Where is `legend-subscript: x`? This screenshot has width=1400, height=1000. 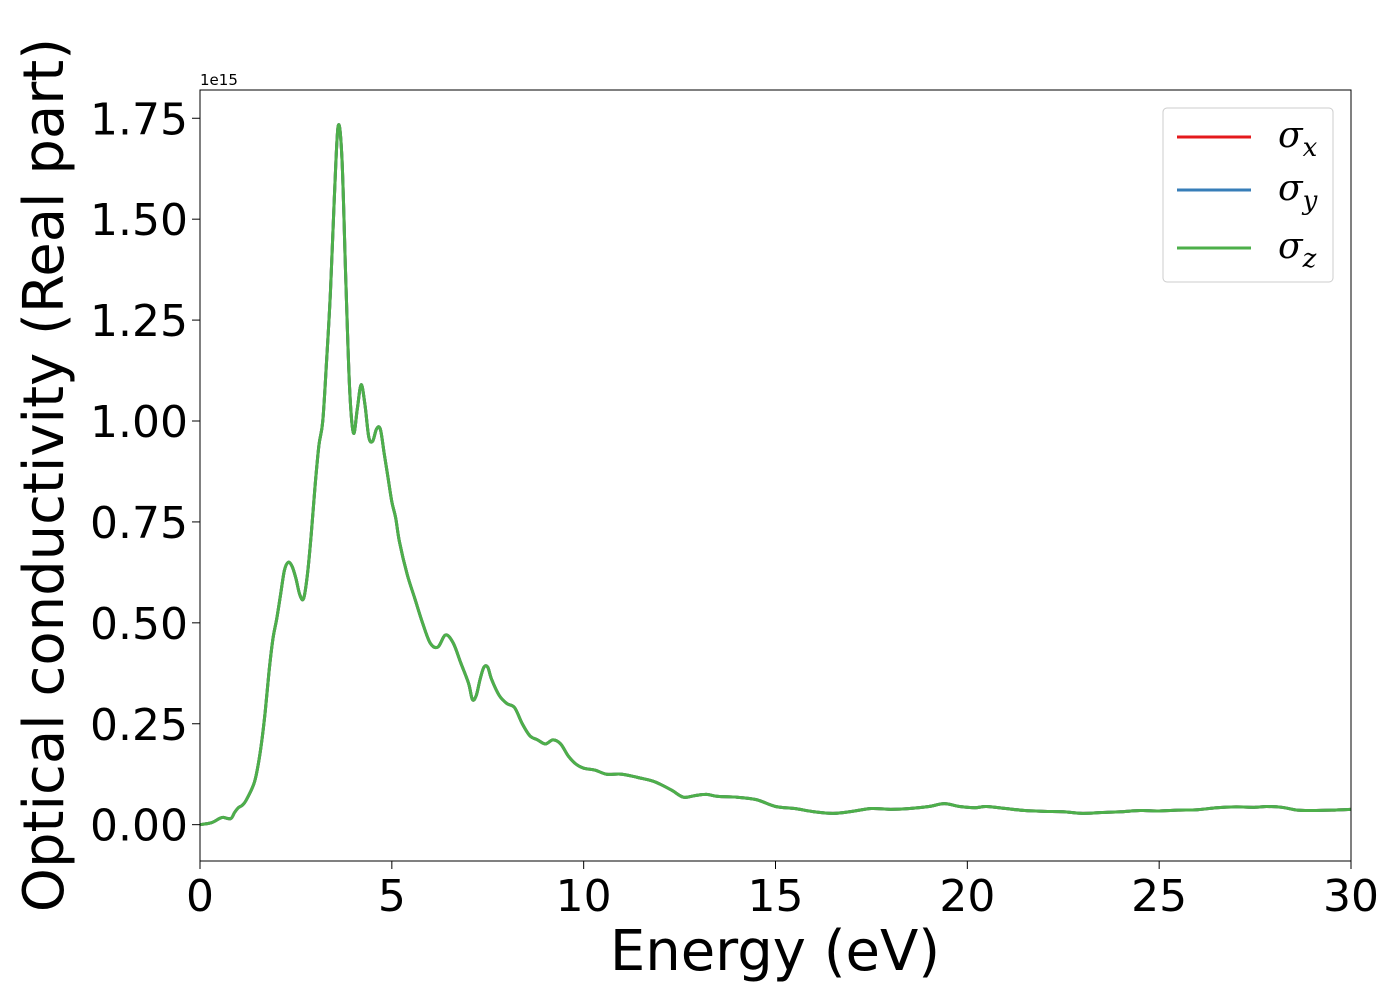
legend-subscript: x is located at coordinates (1310, 148).